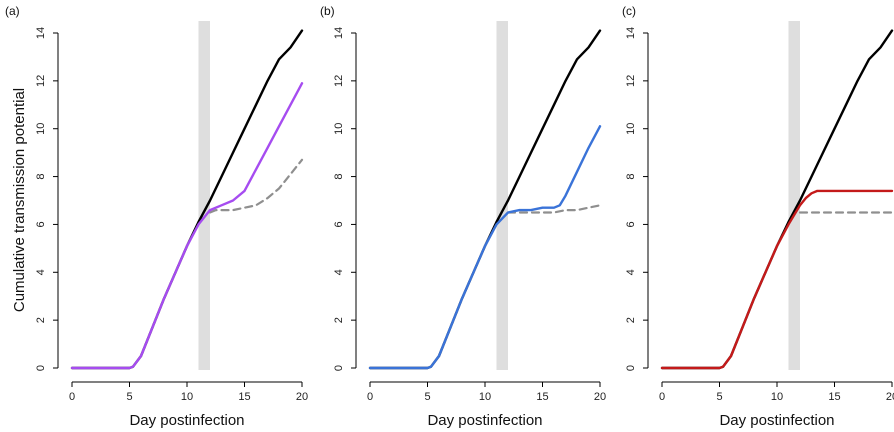 The image size is (894, 432). Describe the element at coordinates (629, 11) in the screenshot. I see `panel-label: (c)` at that location.